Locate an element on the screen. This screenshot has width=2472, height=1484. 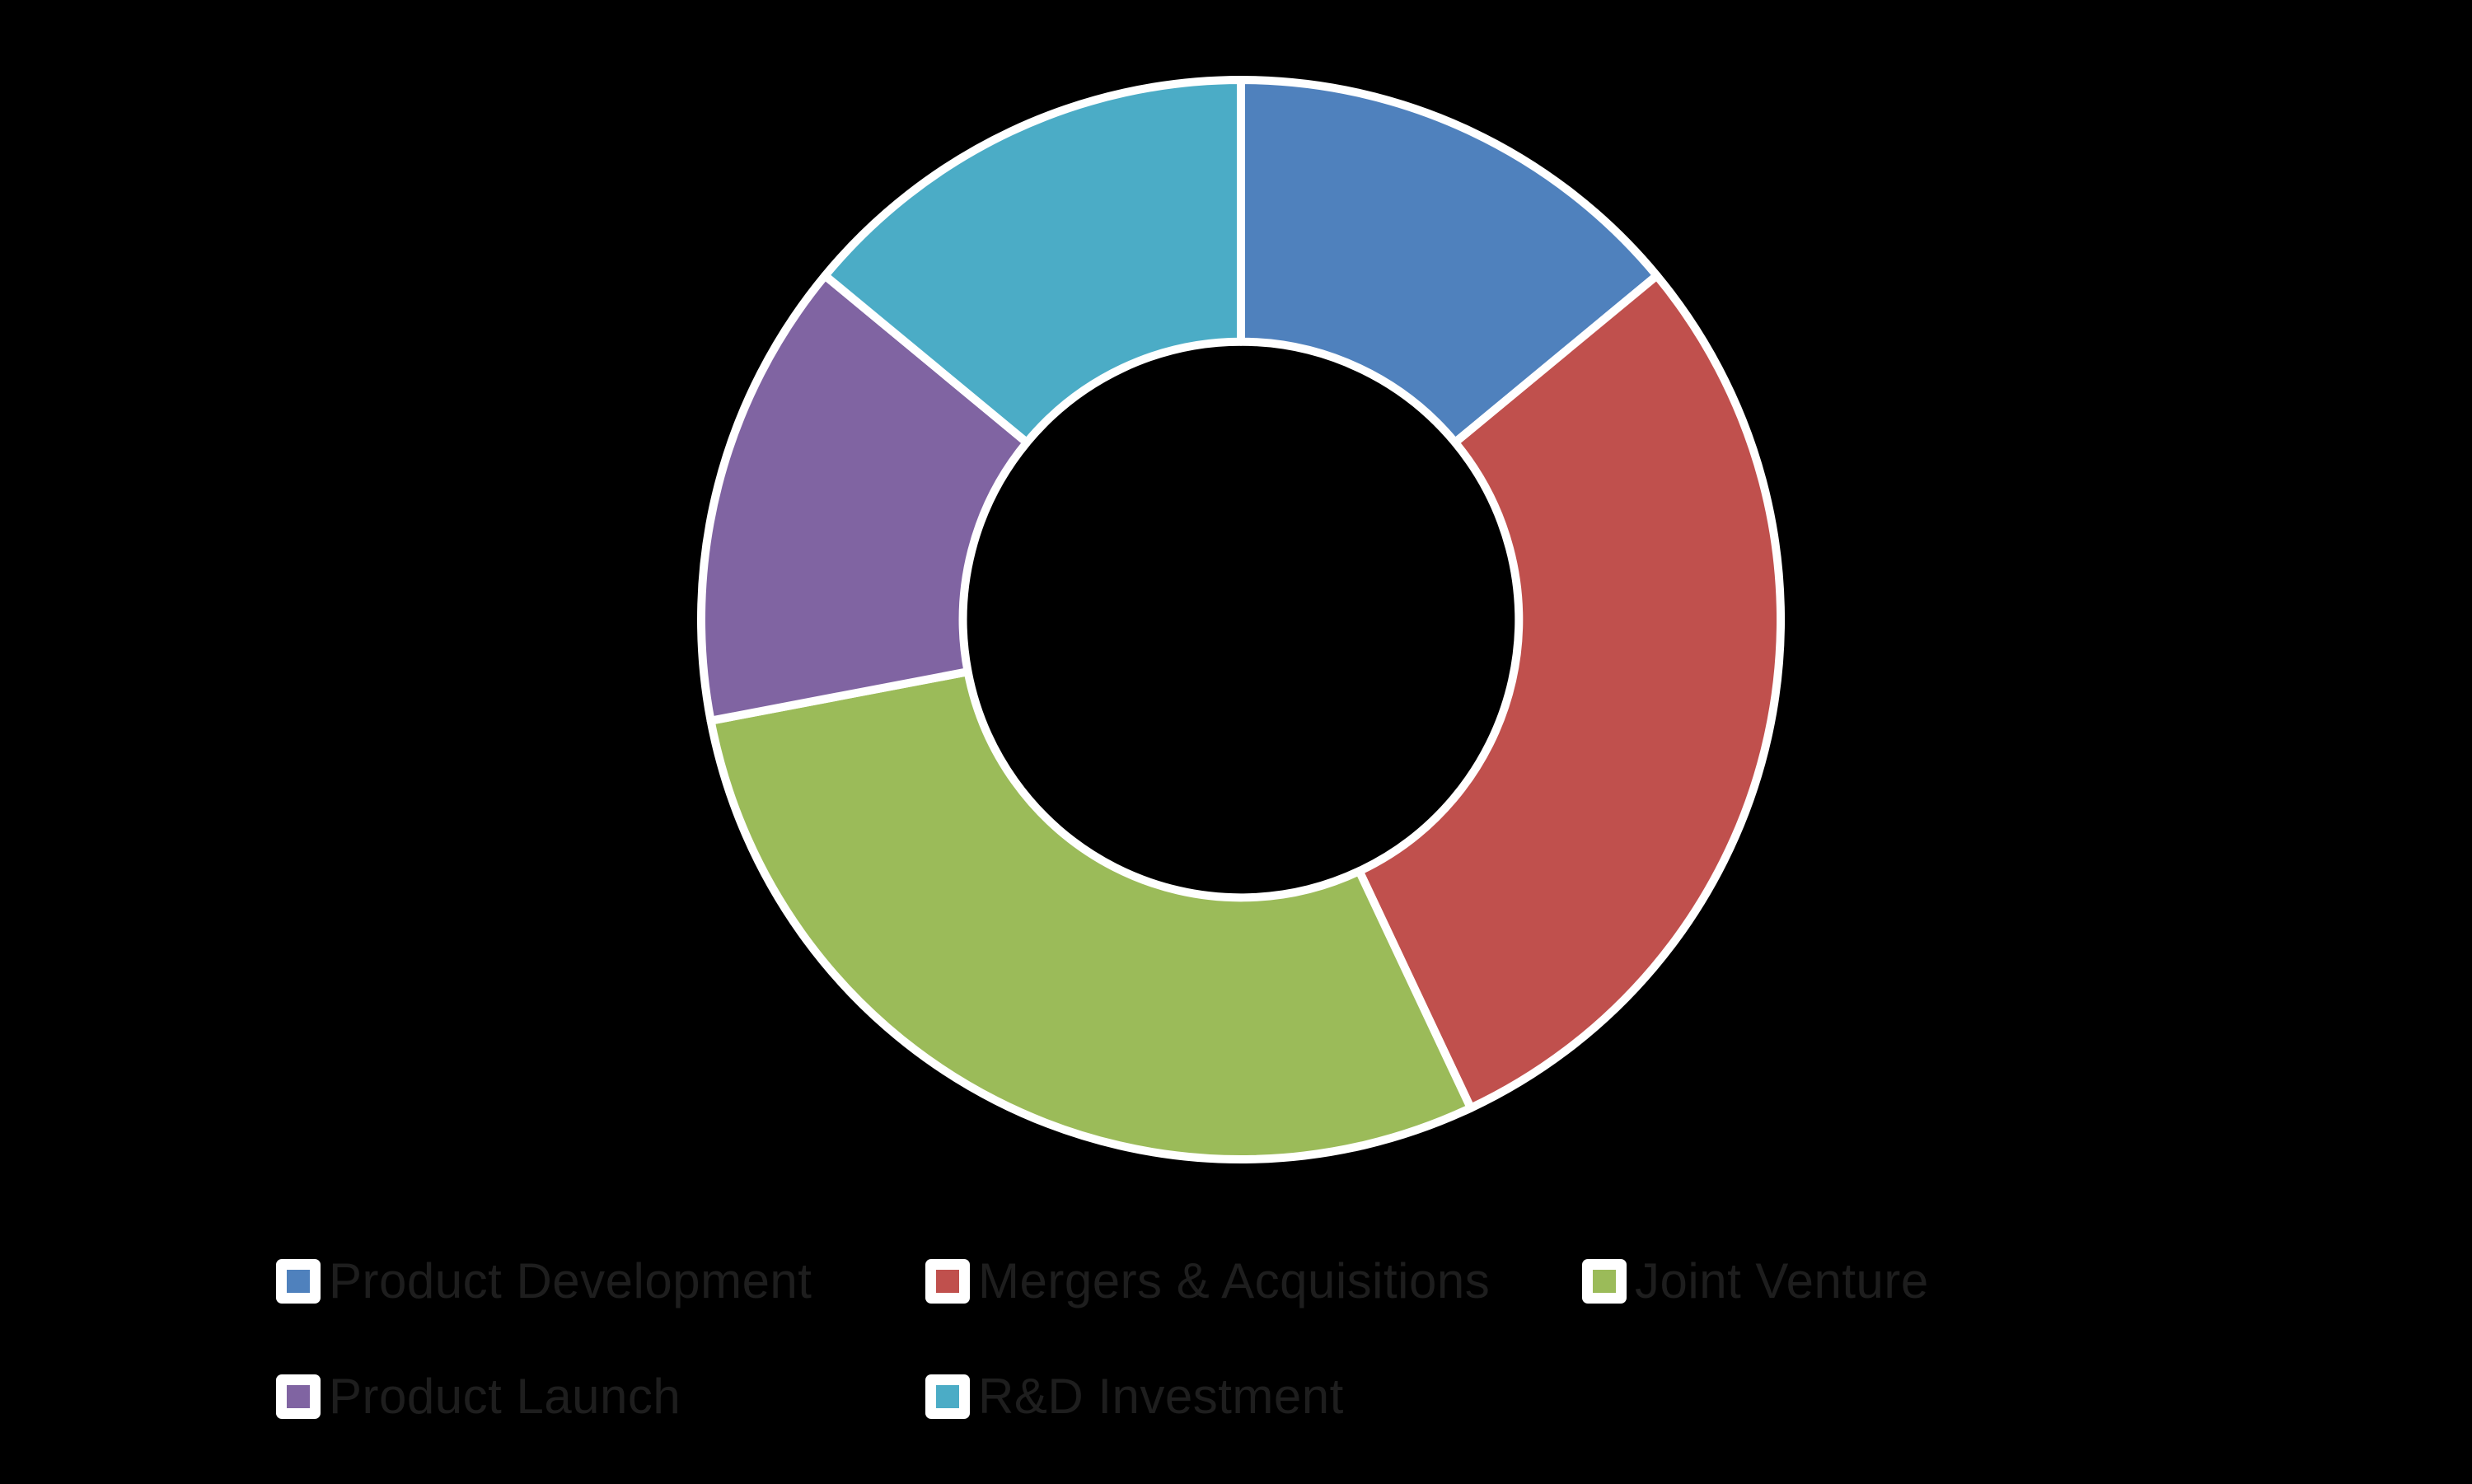
donut-segment-mergers-and-acquisitions is located at coordinates (1570, 692).